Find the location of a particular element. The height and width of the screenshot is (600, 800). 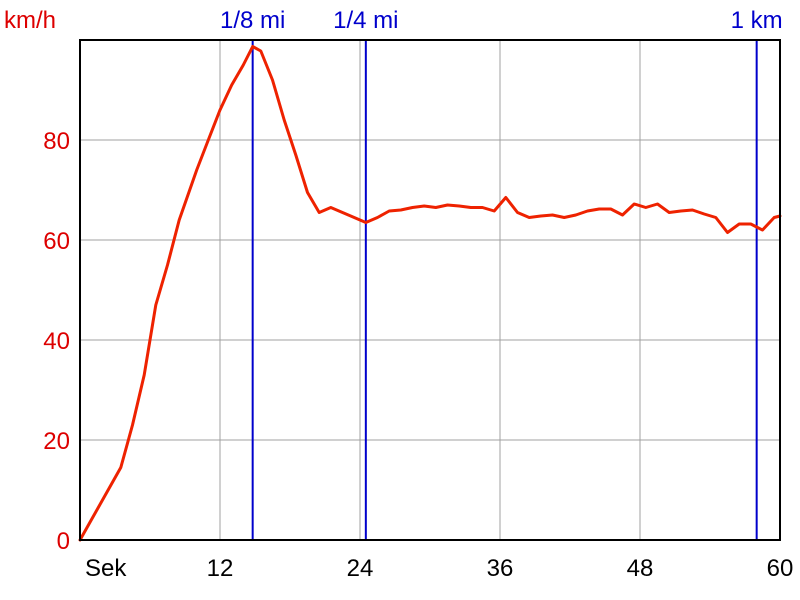

y-axis-unit-label: km/h is located at coordinates (30, 20).